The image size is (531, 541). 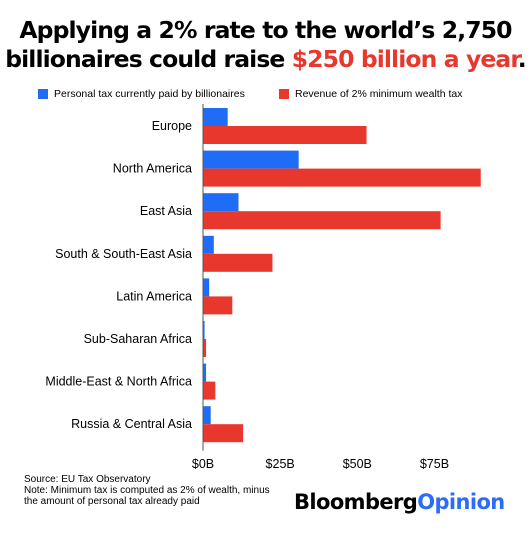 What do you see at coordinates (205, 348) in the screenshot?
I see `bar-revenue-sub-saharan-africa` at bounding box center [205, 348].